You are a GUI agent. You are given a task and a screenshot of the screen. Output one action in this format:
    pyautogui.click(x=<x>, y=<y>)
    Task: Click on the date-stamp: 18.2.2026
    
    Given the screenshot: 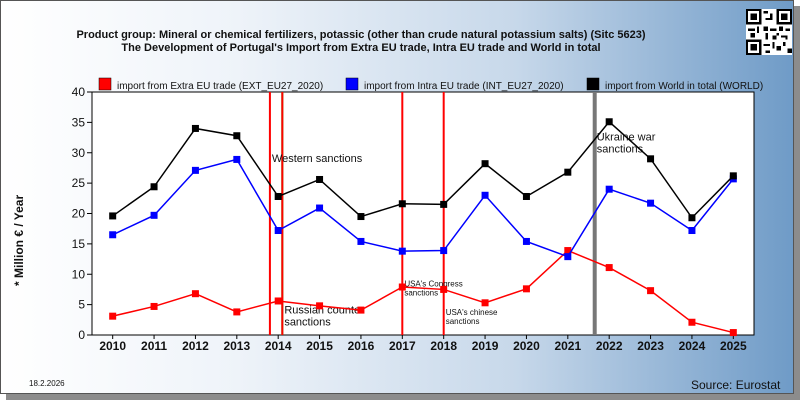 What is the action you would take?
    pyautogui.click(x=47, y=383)
    